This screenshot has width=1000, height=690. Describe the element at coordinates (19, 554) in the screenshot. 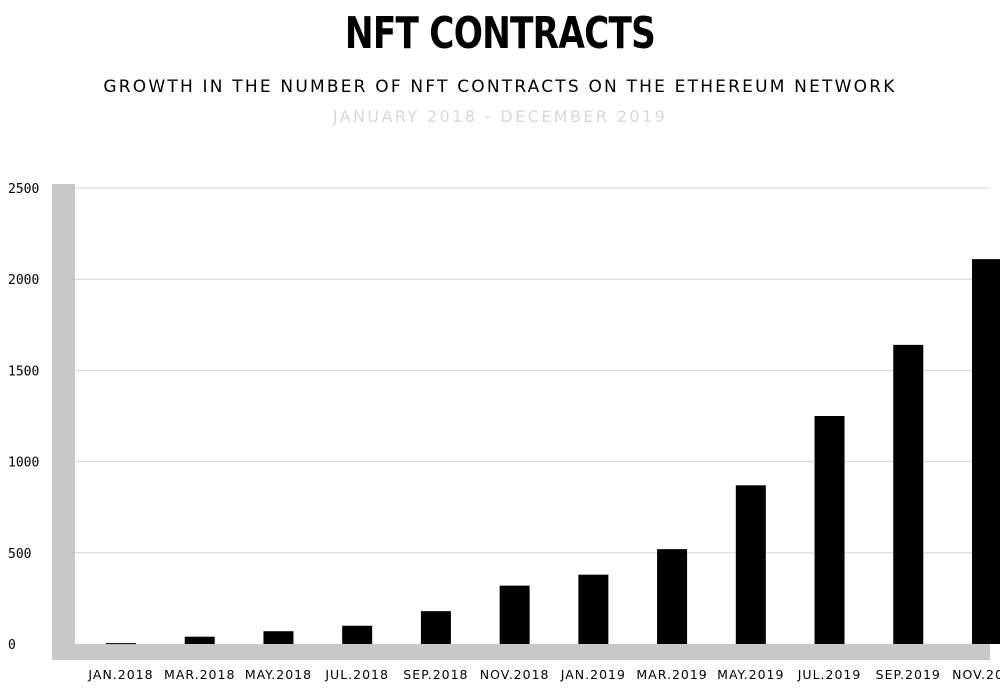

I see `y-tick-label: 500` at that location.